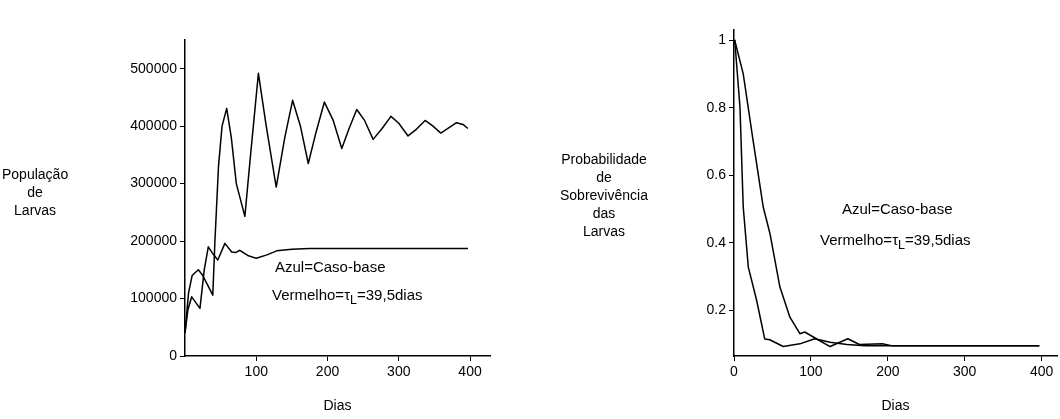 The width and height of the screenshot is (1060, 419). Describe the element at coordinates (716, 174) in the screenshot. I see `y-tick-label: 0.6` at that location.